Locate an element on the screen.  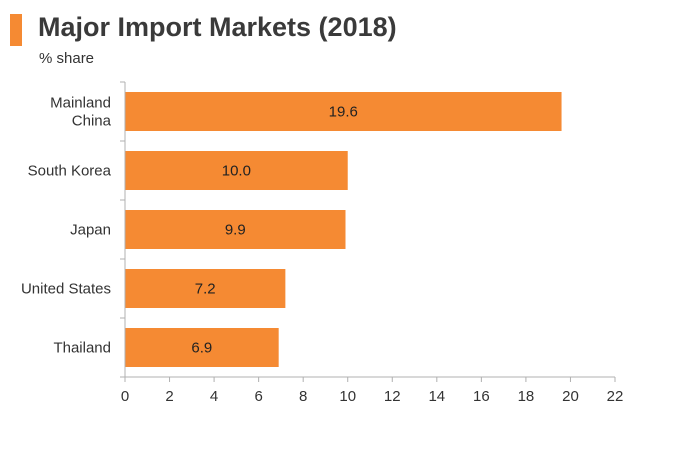
x-tick-label: 14 is located at coordinates (436, 396).